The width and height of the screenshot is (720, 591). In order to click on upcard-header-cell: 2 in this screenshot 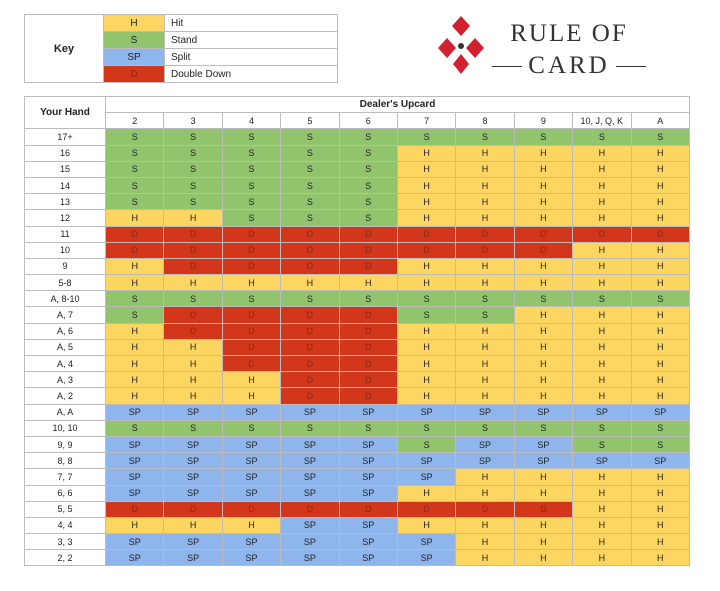, I will do `click(134, 121)`.